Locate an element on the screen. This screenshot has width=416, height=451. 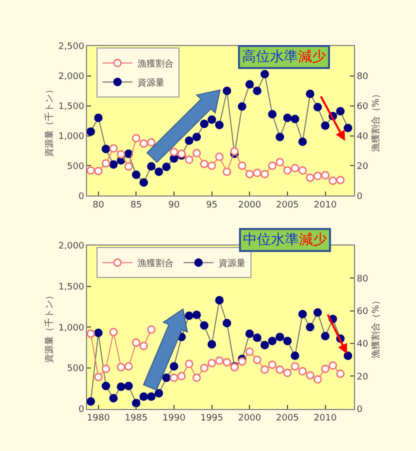
annotation: 中位水準 is located at coordinates (271, 240).